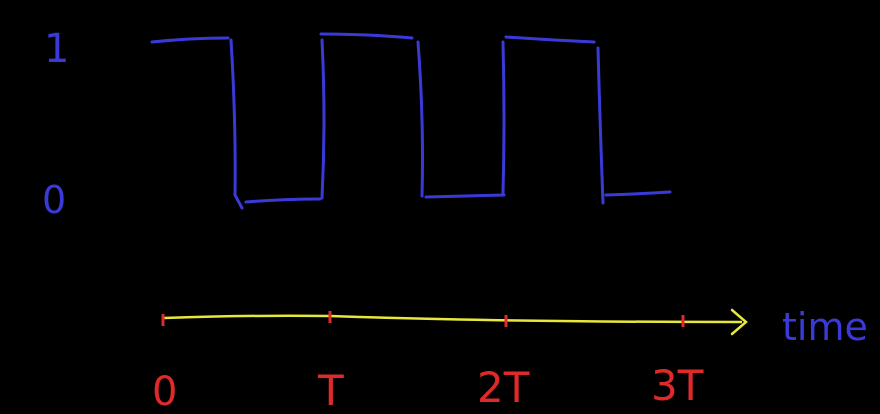 The width and height of the screenshot is (880, 414). What do you see at coordinates (164, 391) in the screenshot?
I see `tick-label-0: 0` at bounding box center [164, 391].